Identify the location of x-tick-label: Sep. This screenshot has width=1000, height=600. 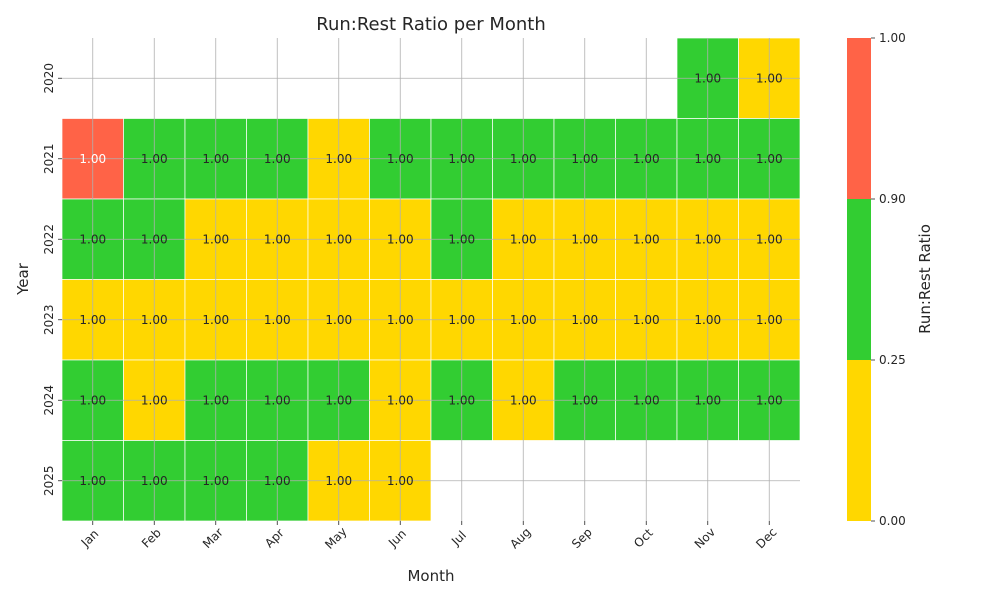
(582, 538).